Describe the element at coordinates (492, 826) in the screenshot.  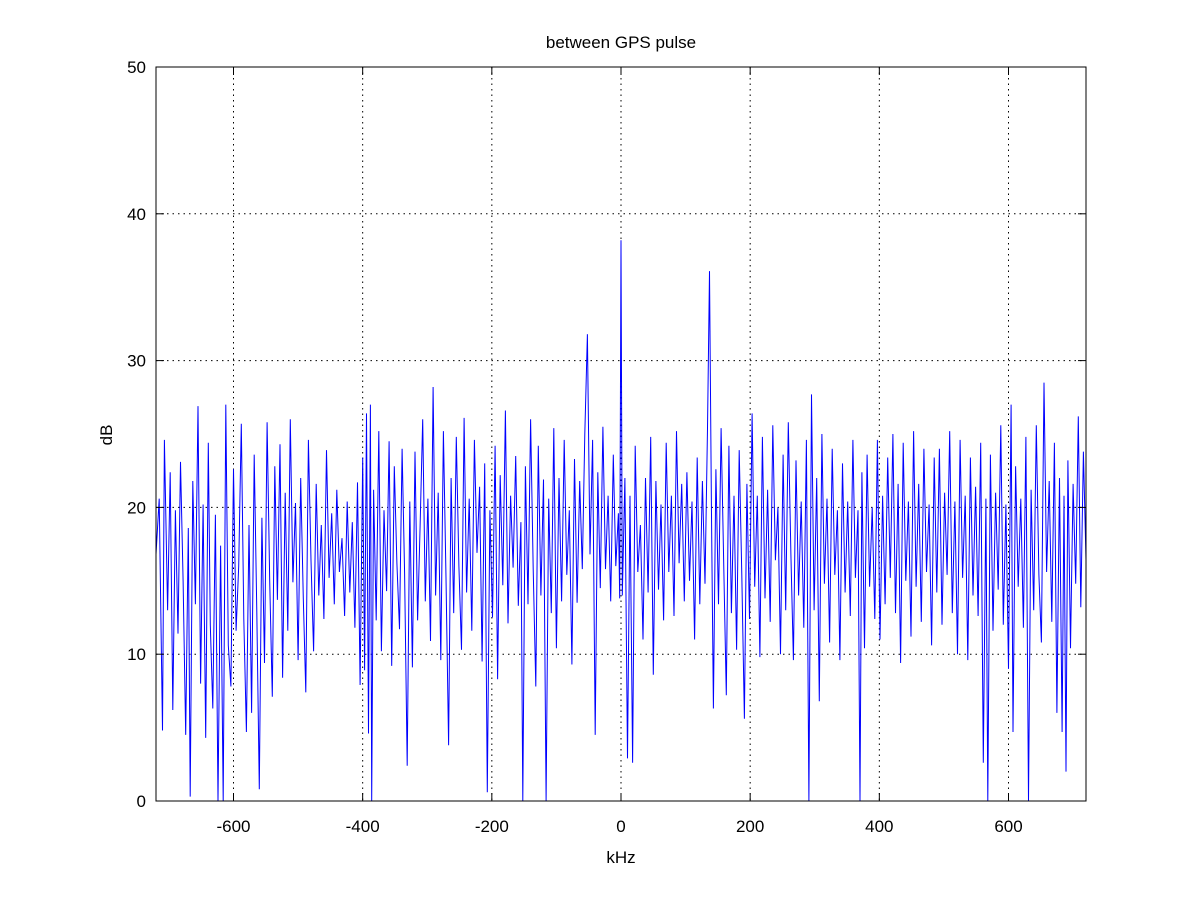
I see `x-tick-label: -200` at that location.